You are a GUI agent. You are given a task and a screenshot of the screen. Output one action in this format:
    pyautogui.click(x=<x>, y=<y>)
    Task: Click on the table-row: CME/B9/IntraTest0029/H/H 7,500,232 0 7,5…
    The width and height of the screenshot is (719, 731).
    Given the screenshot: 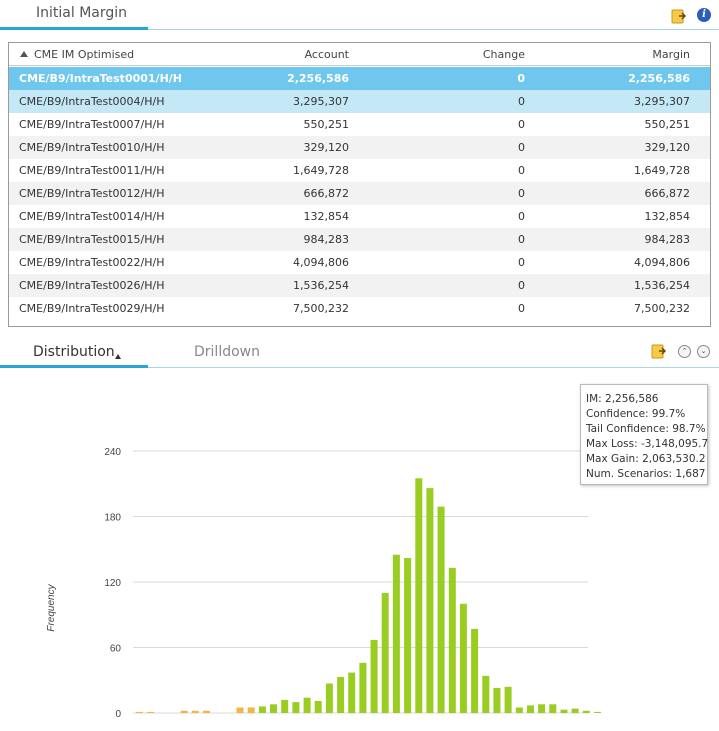 What is the action you would take?
    pyautogui.click(x=359, y=308)
    